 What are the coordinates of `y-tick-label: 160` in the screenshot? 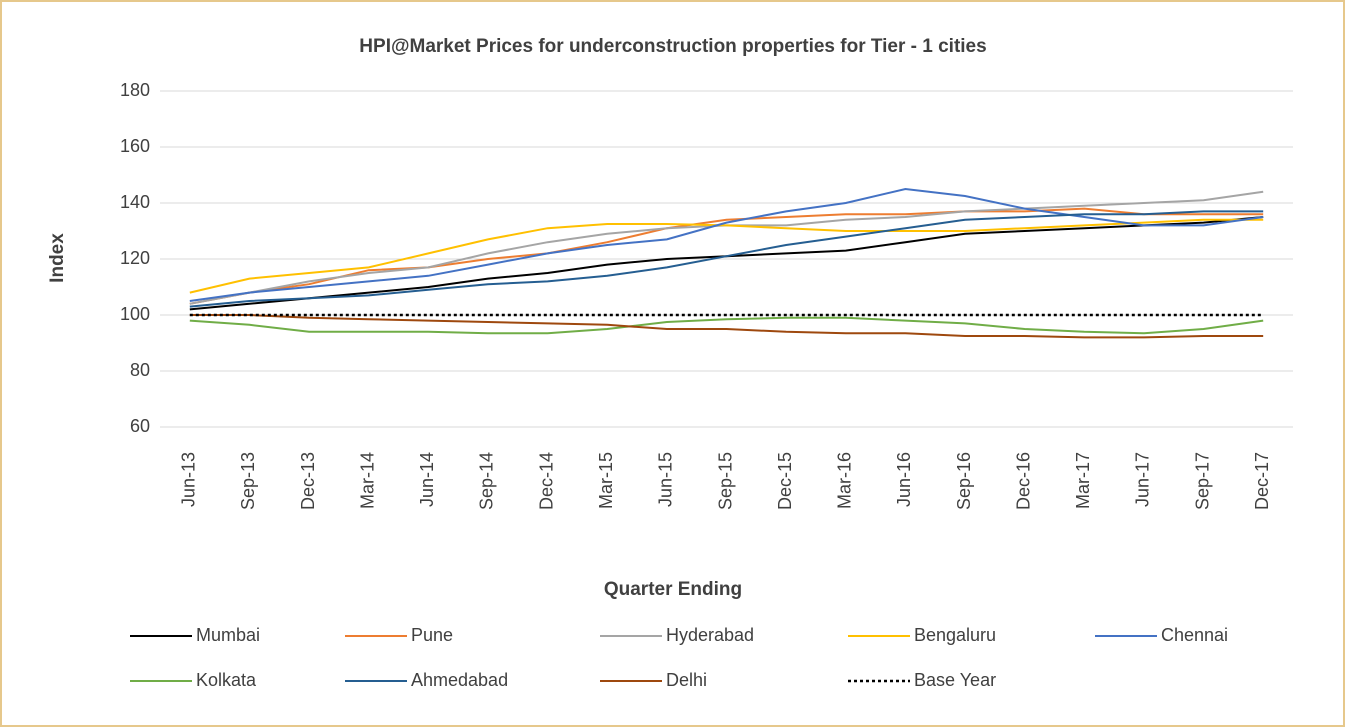 It's located at (135, 146).